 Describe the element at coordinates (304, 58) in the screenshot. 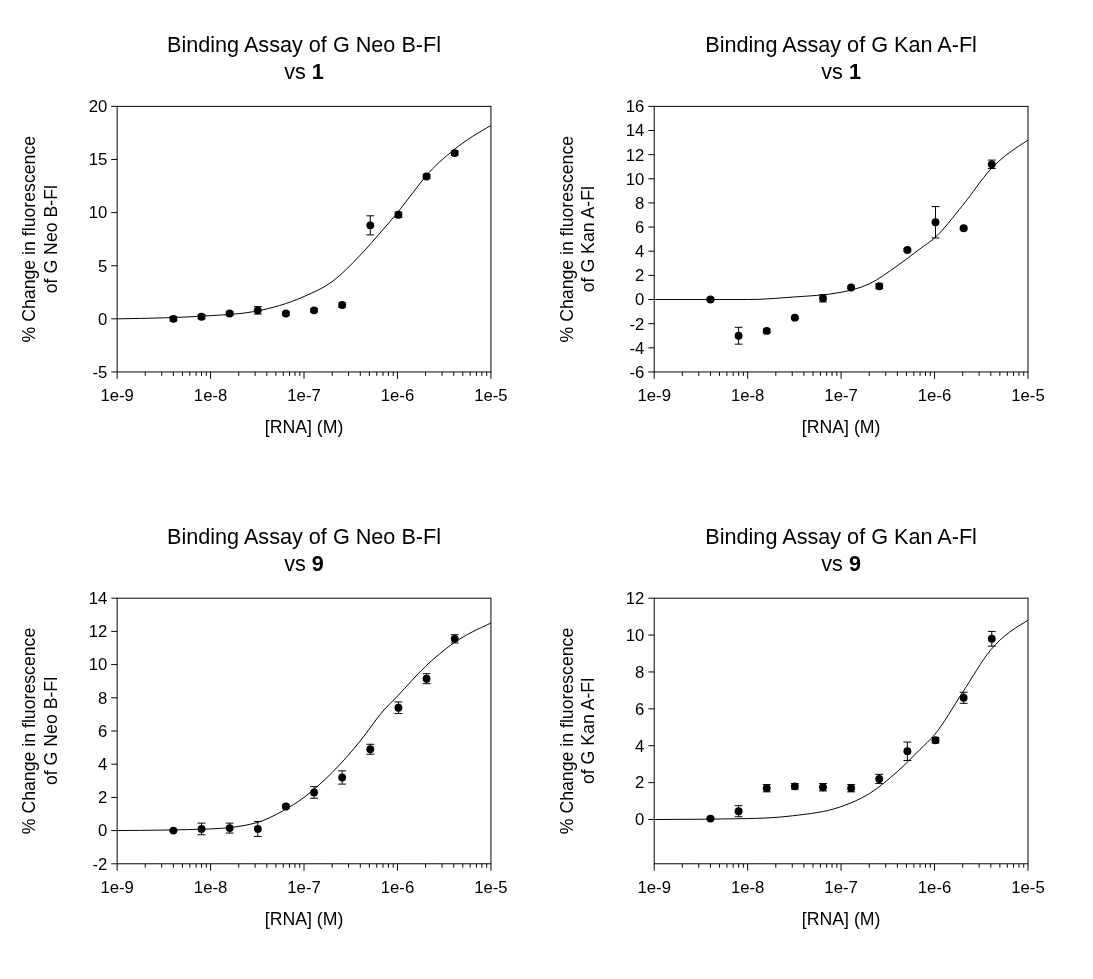

I see `chart-title: Binding Assay of G Neo B-Fl vs 1` at that location.